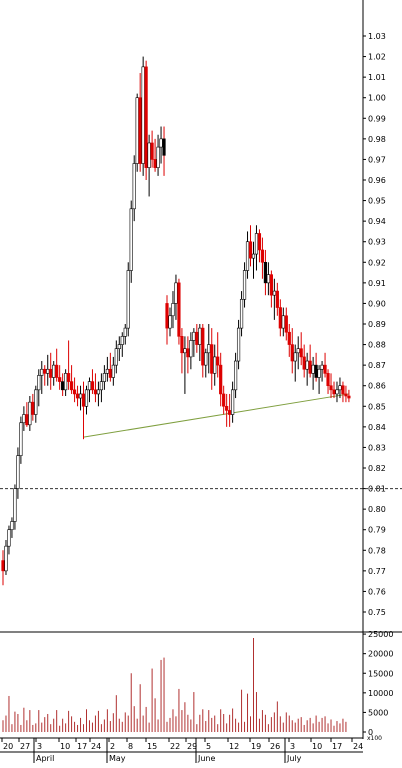 The width and height of the screenshot is (402, 768). What do you see at coordinates (378, 712) in the screenshot?
I see `volume-y-tick-label: 5000` at bounding box center [378, 712].